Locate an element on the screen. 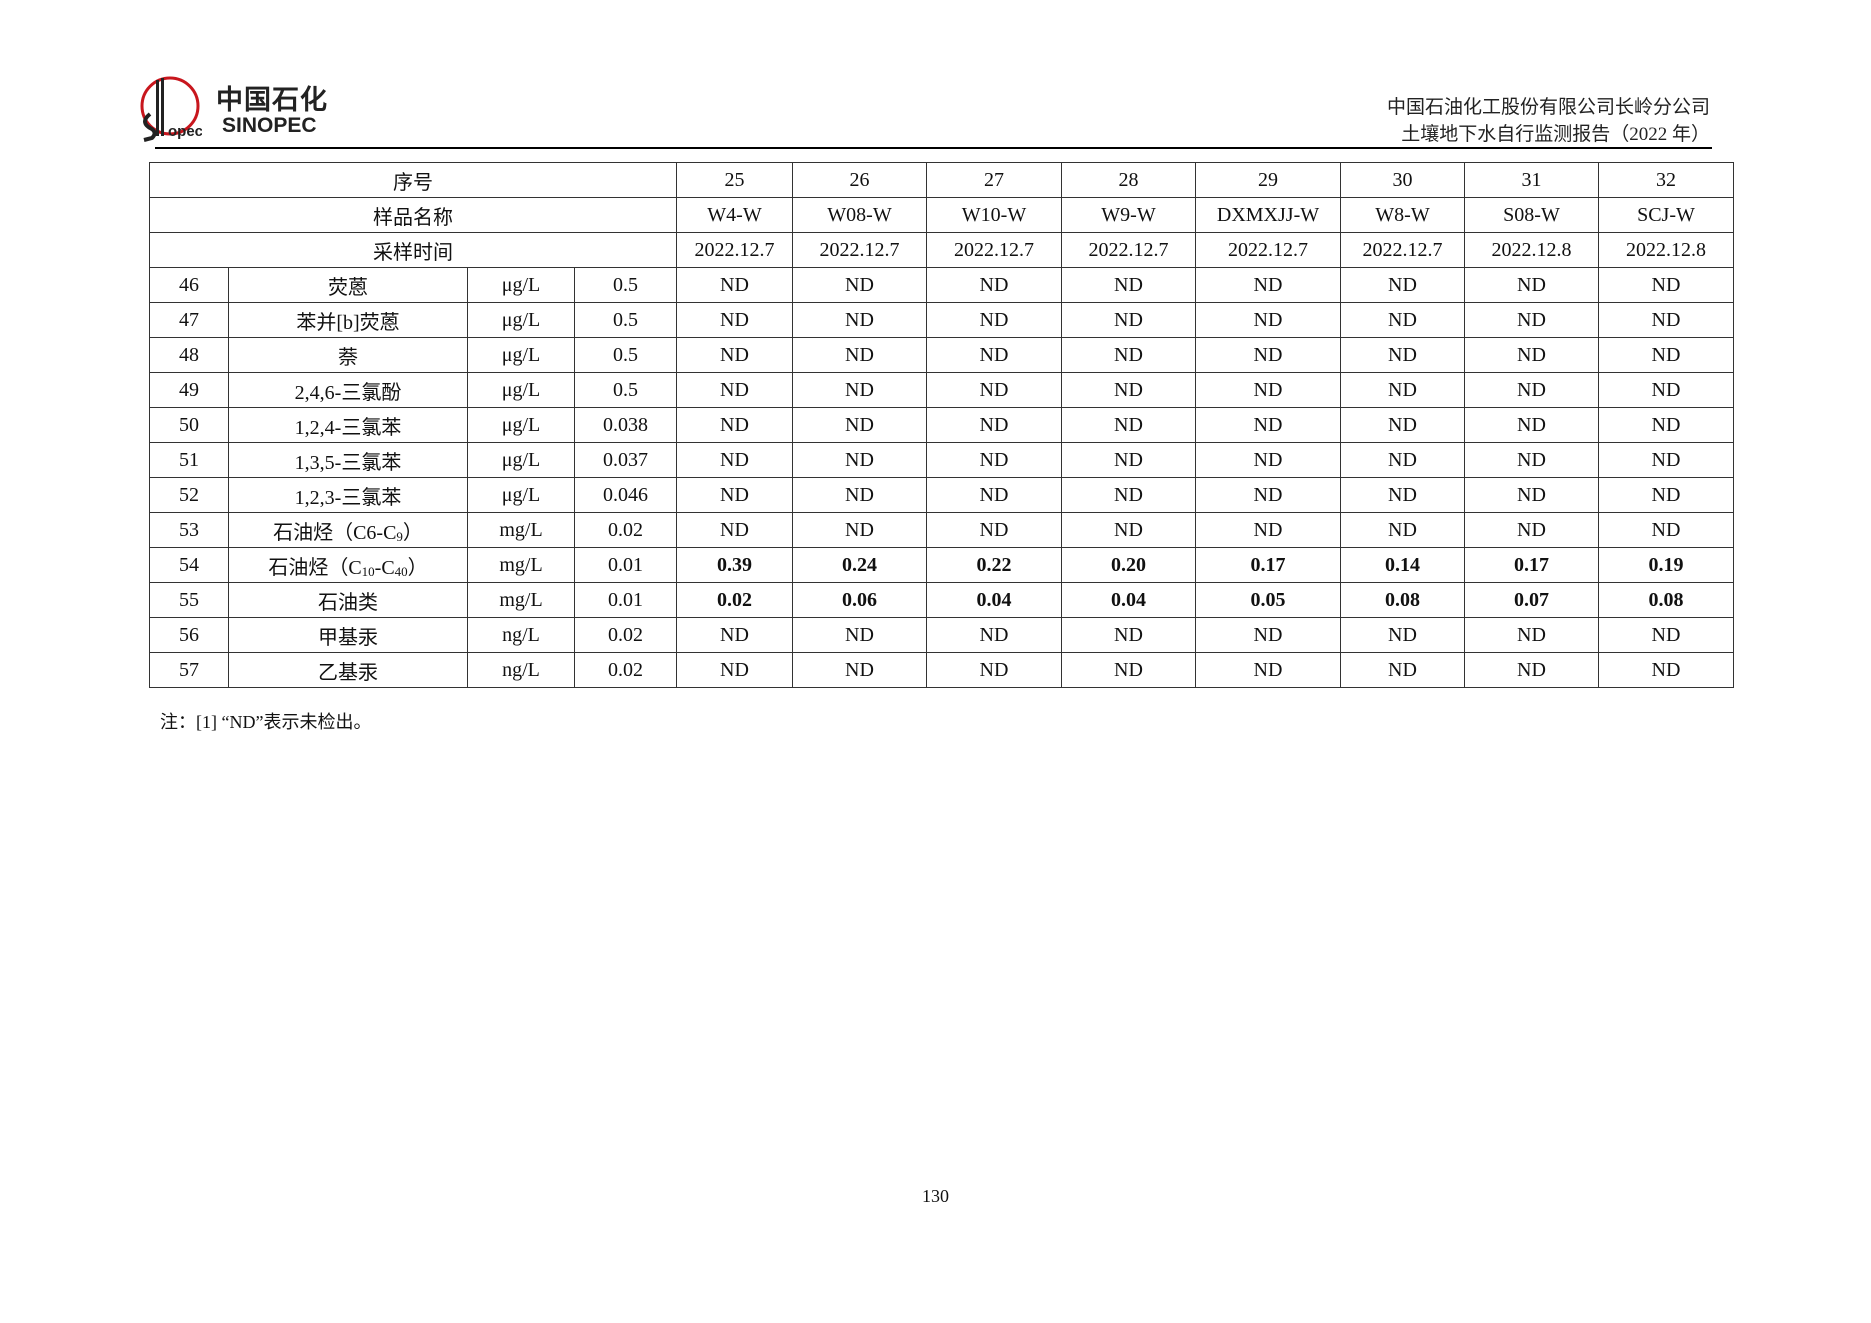 The width and height of the screenshot is (1871, 1323). analyte-name: 萘 is located at coordinates (348, 355).